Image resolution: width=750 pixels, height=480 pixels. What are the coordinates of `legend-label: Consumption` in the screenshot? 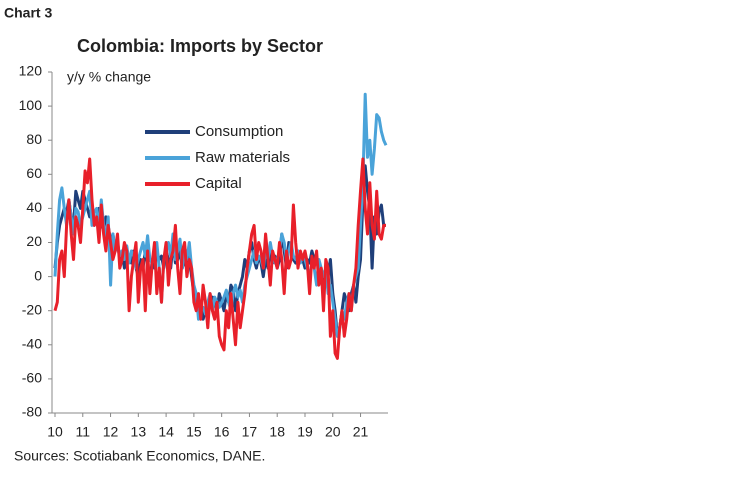 It's located at (239, 131).